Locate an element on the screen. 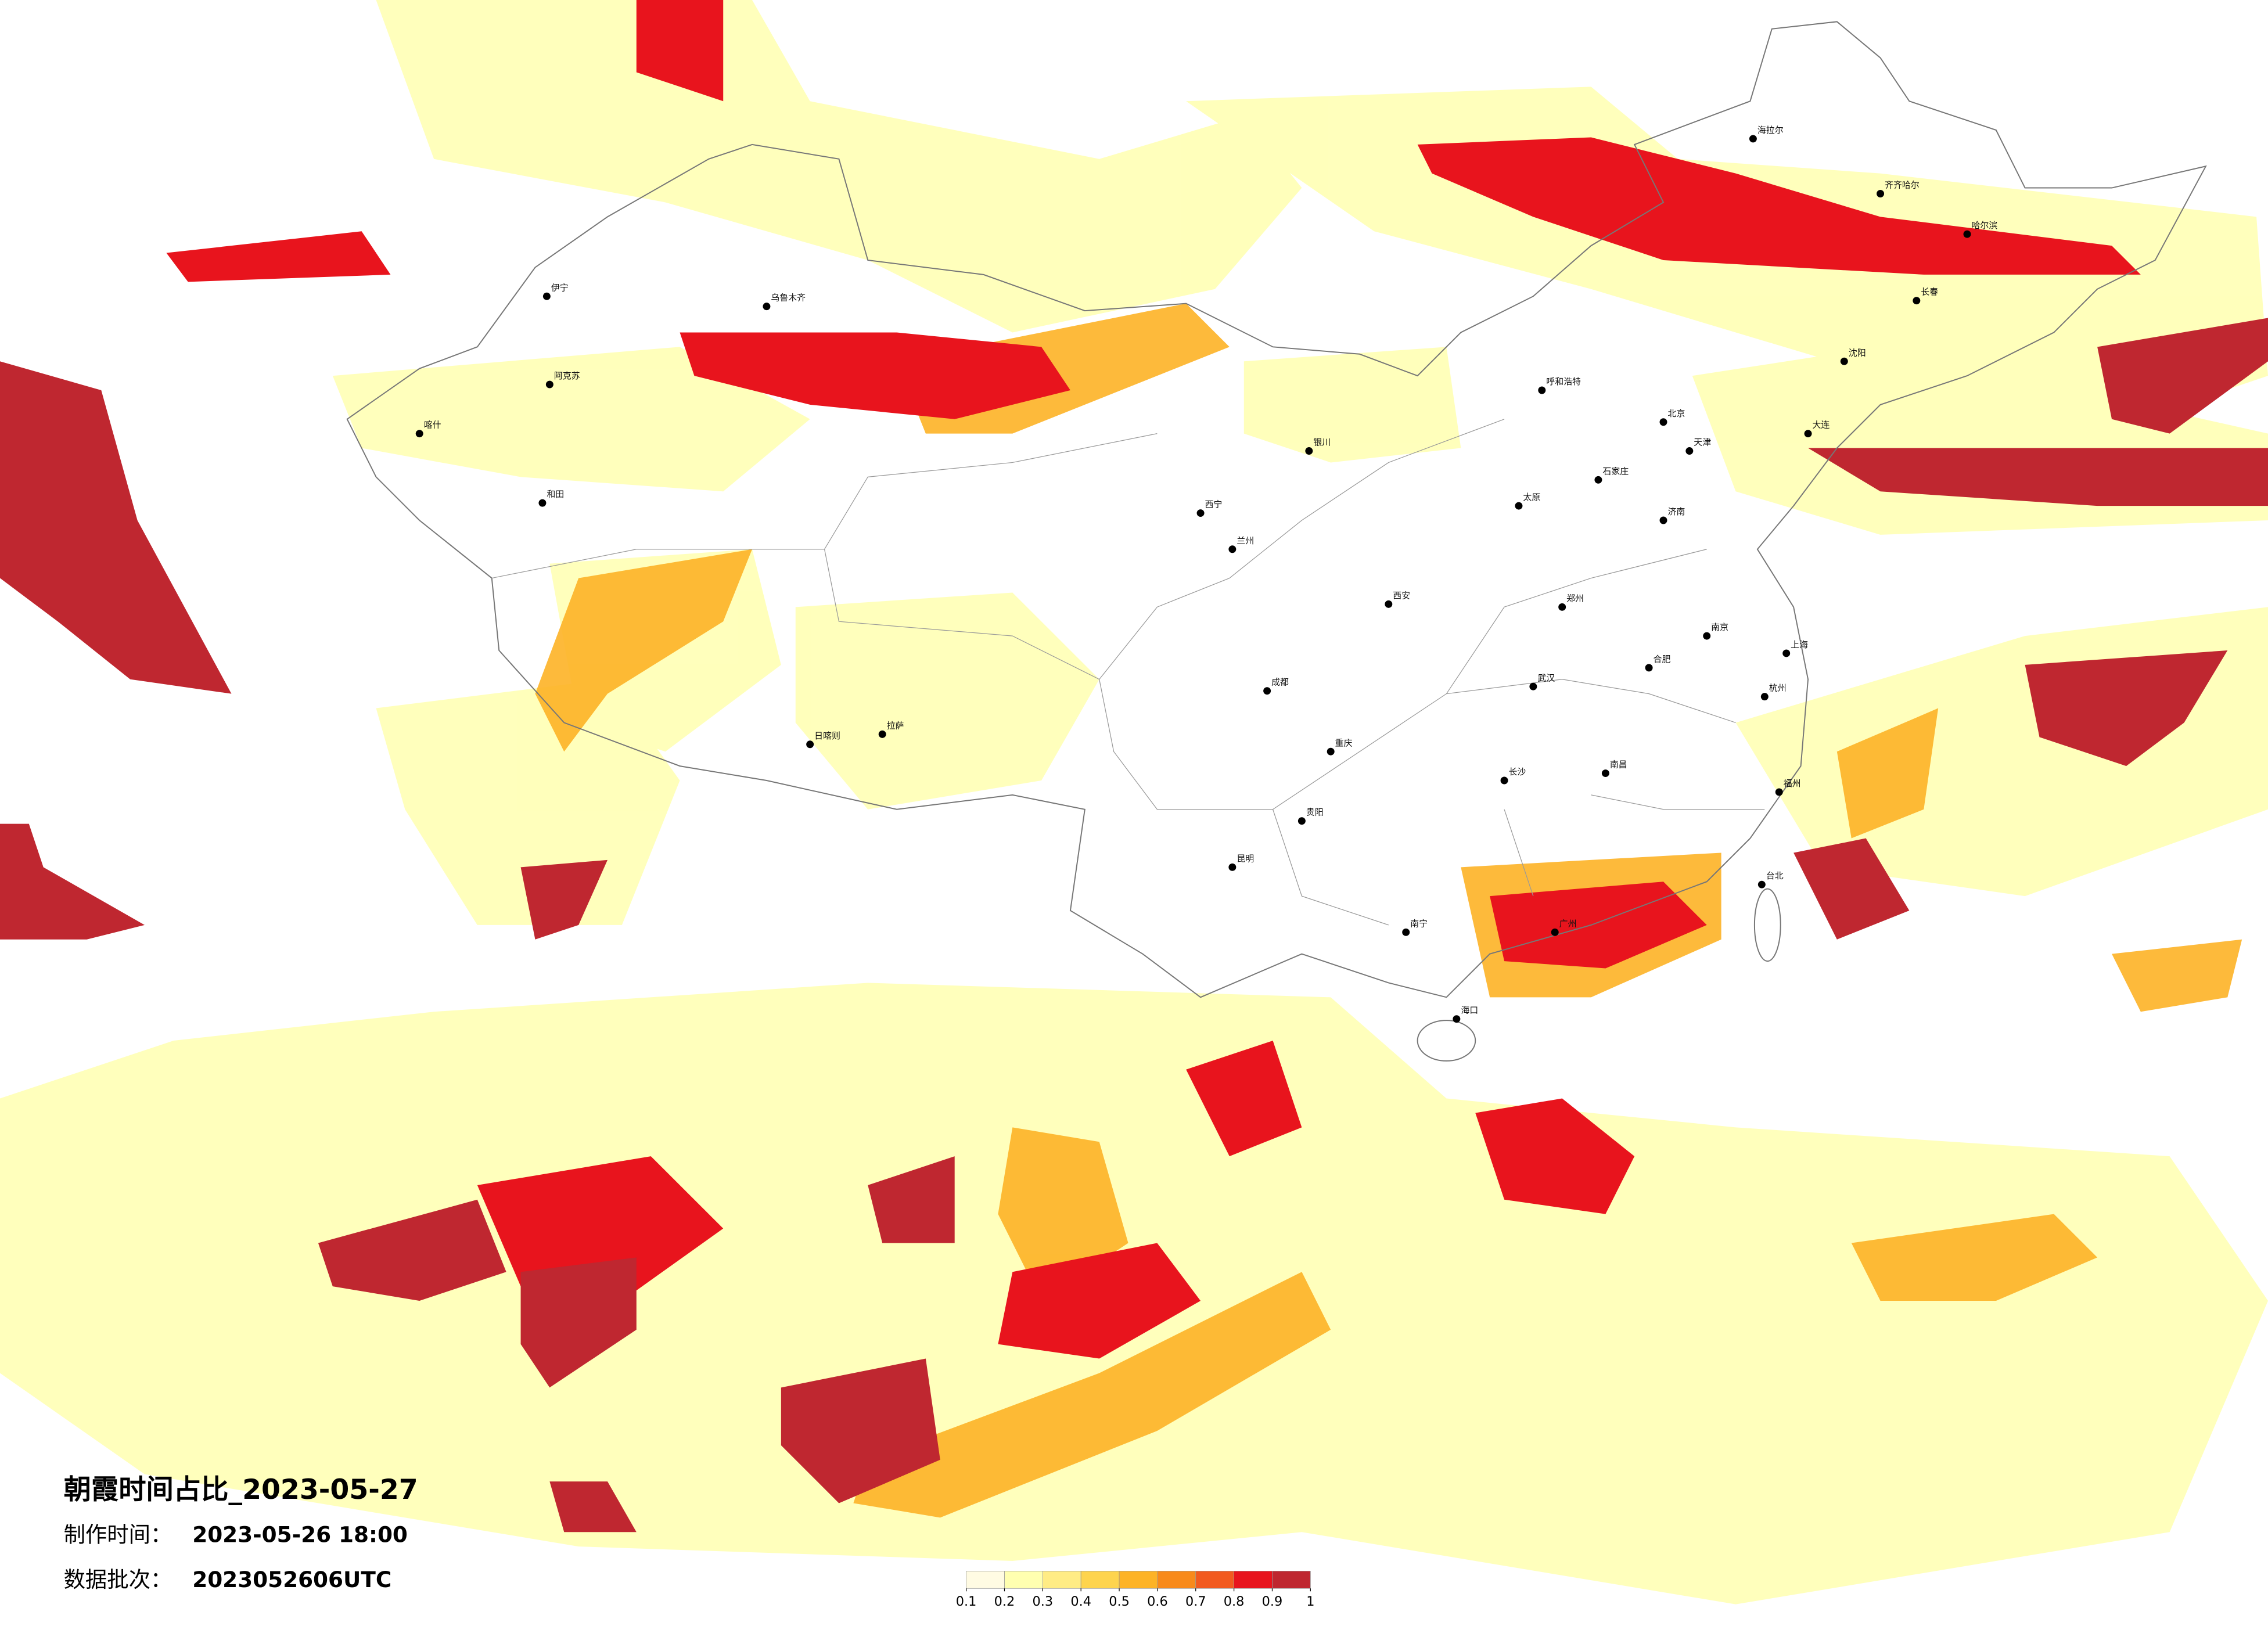 This screenshot has height=1626, width=2268. city-label: 海拉尔 is located at coordinates (1770, 130).